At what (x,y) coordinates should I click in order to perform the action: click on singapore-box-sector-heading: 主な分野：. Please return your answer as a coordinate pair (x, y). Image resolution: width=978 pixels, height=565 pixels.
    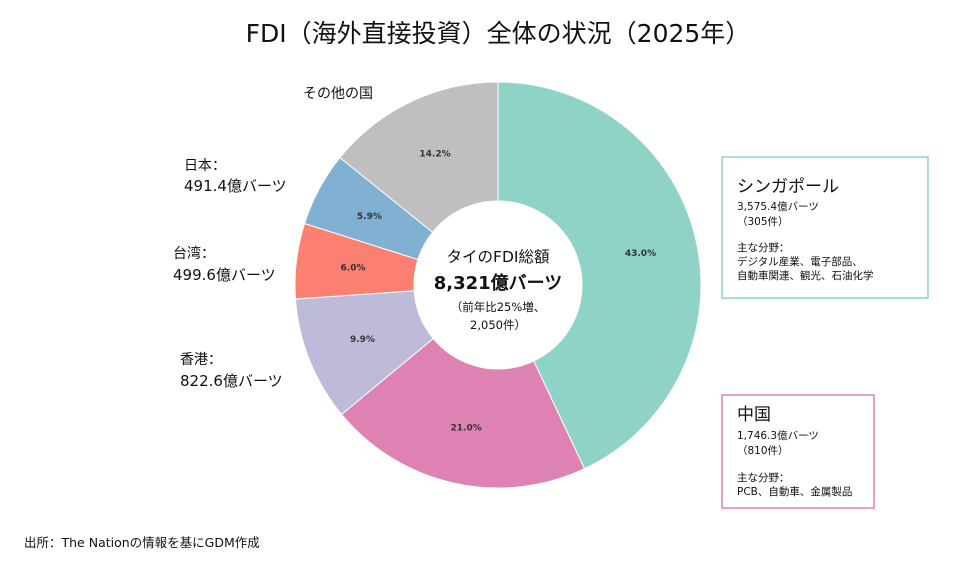
    Looking at the image, I should click on (763, 248).